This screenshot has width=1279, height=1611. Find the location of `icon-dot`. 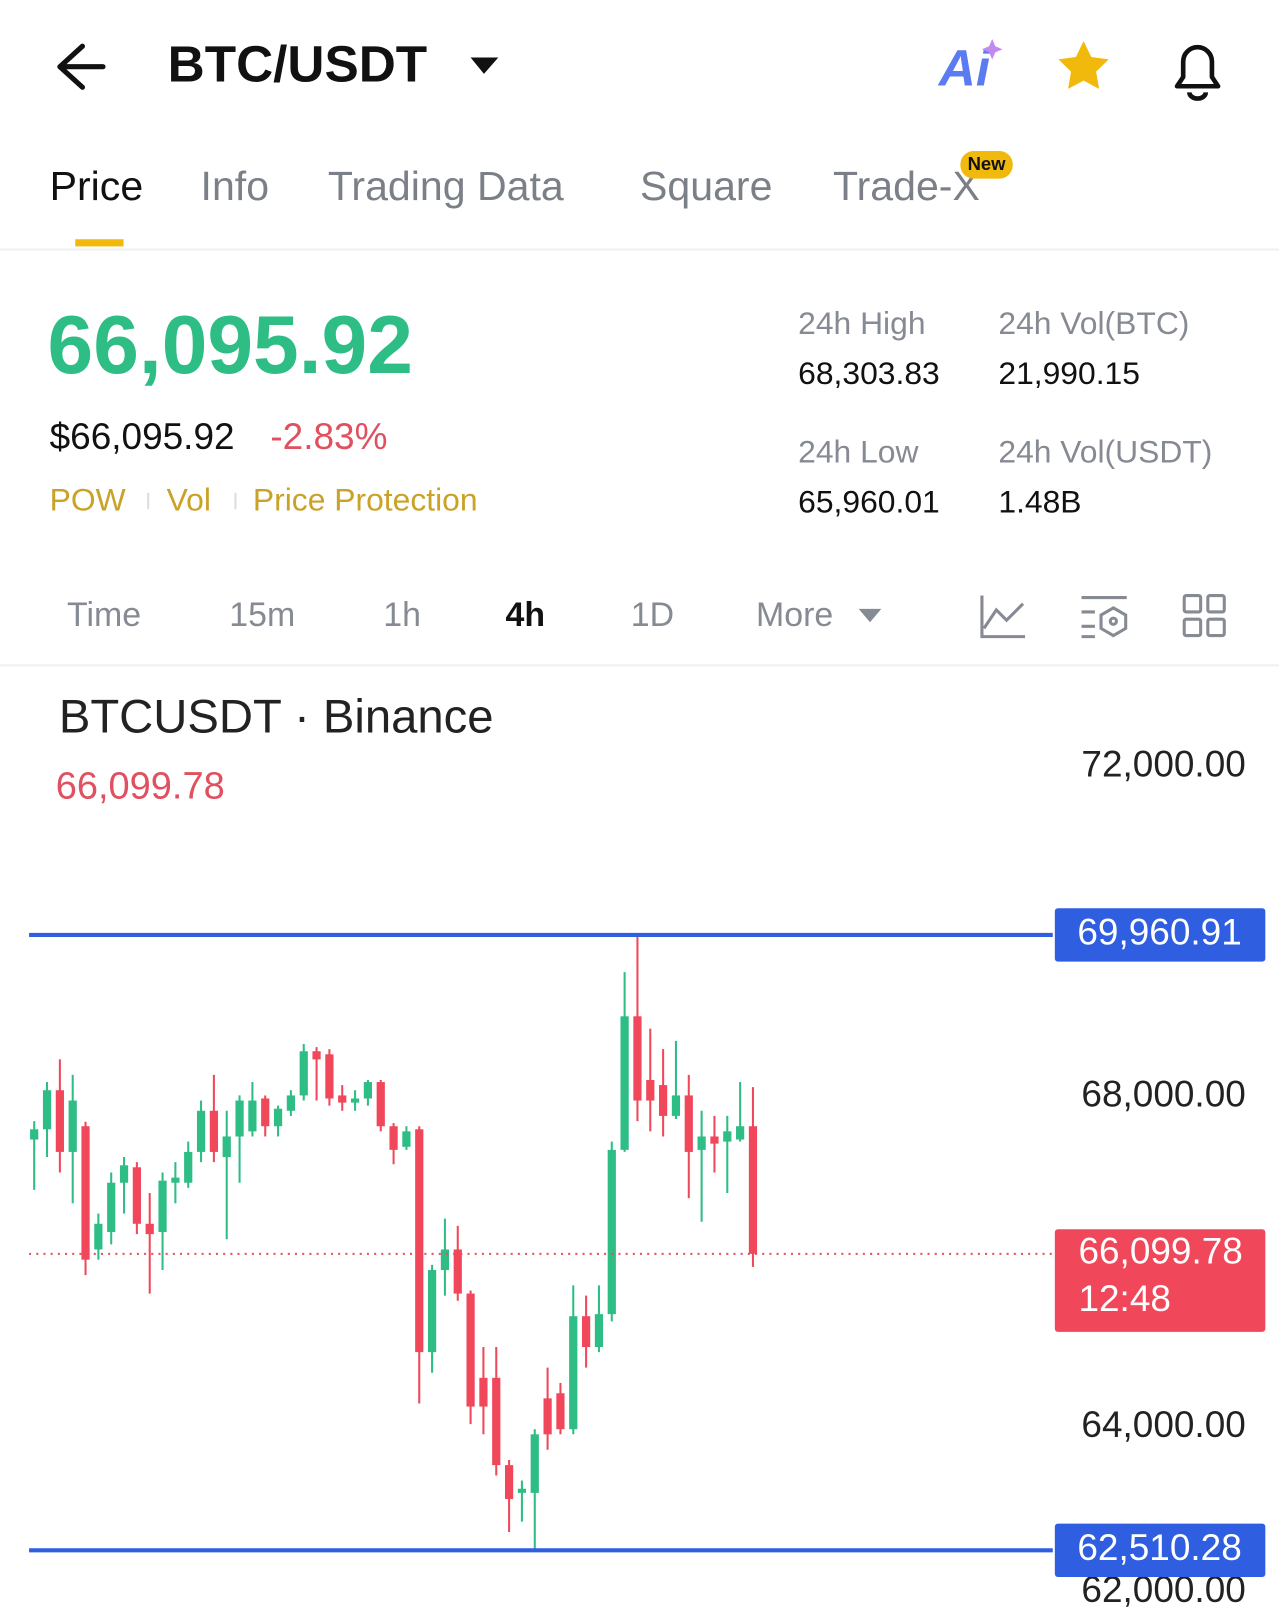

icon-dot is located at coordinates (1113, 621).